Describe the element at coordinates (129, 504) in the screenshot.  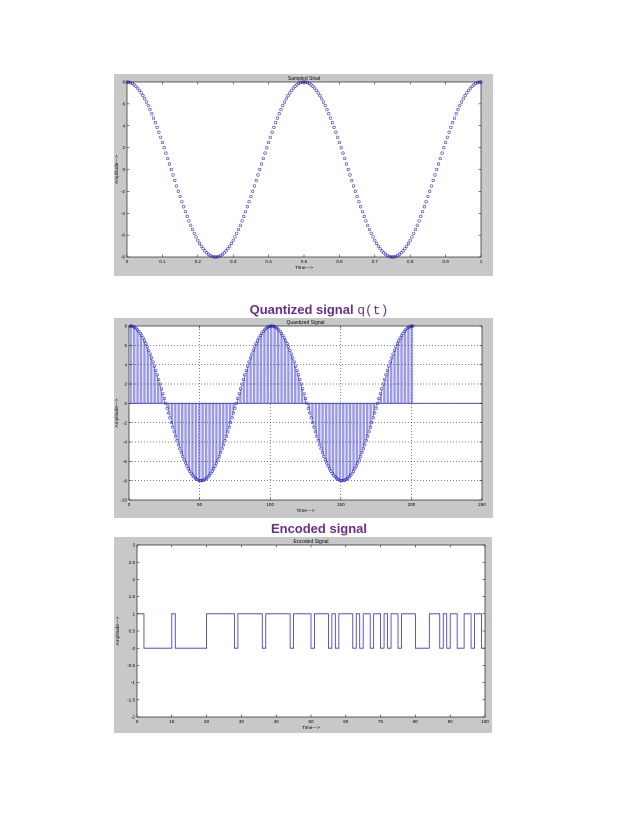
I see `x-tick-label: 0` at that location.